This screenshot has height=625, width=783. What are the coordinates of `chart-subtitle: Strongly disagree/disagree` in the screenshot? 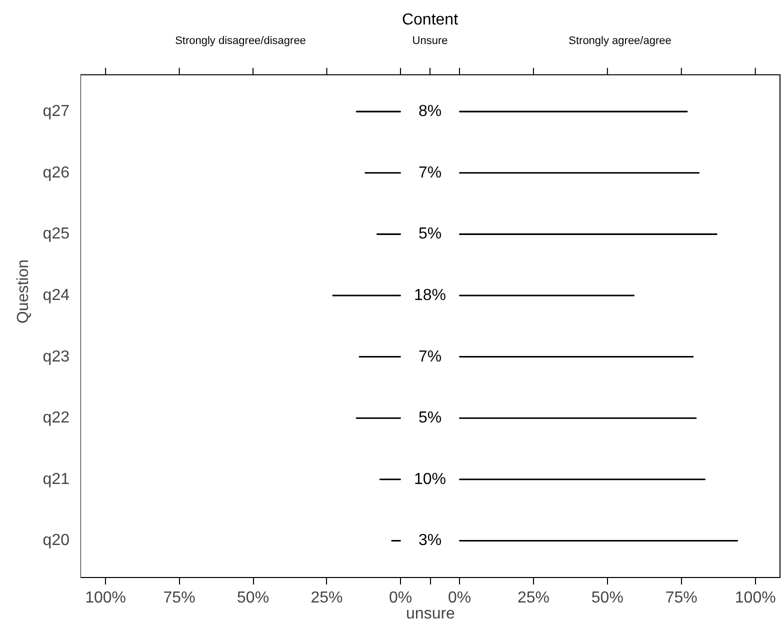 It's located at (240, 41).